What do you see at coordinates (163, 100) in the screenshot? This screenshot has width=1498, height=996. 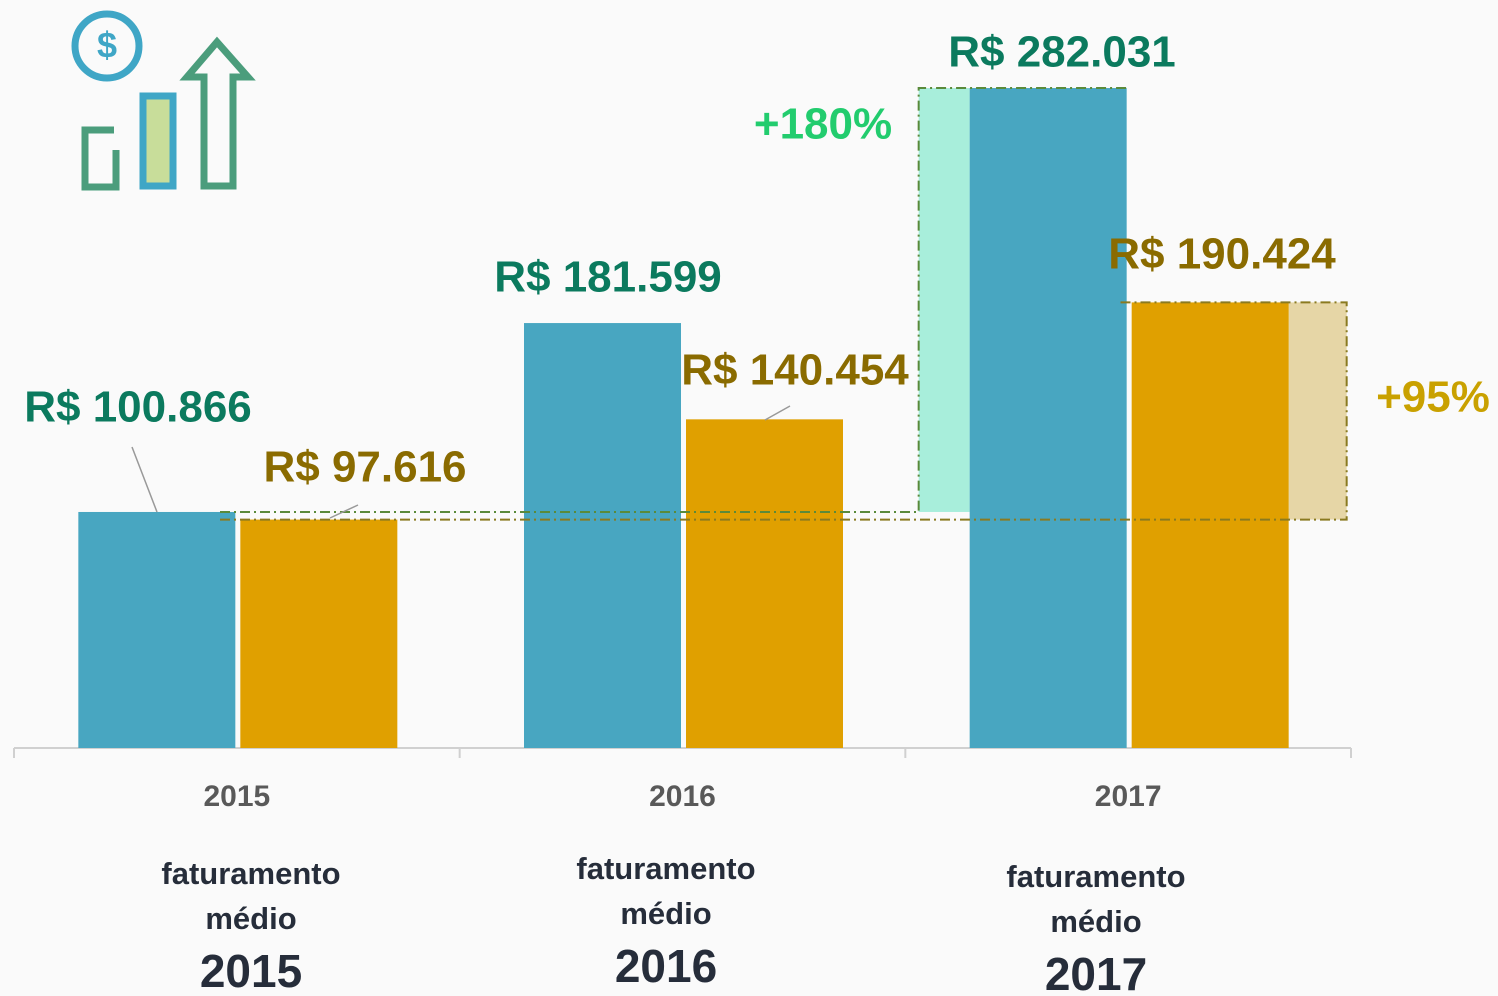 I see `icon: $` at bounding box center [163, 100].